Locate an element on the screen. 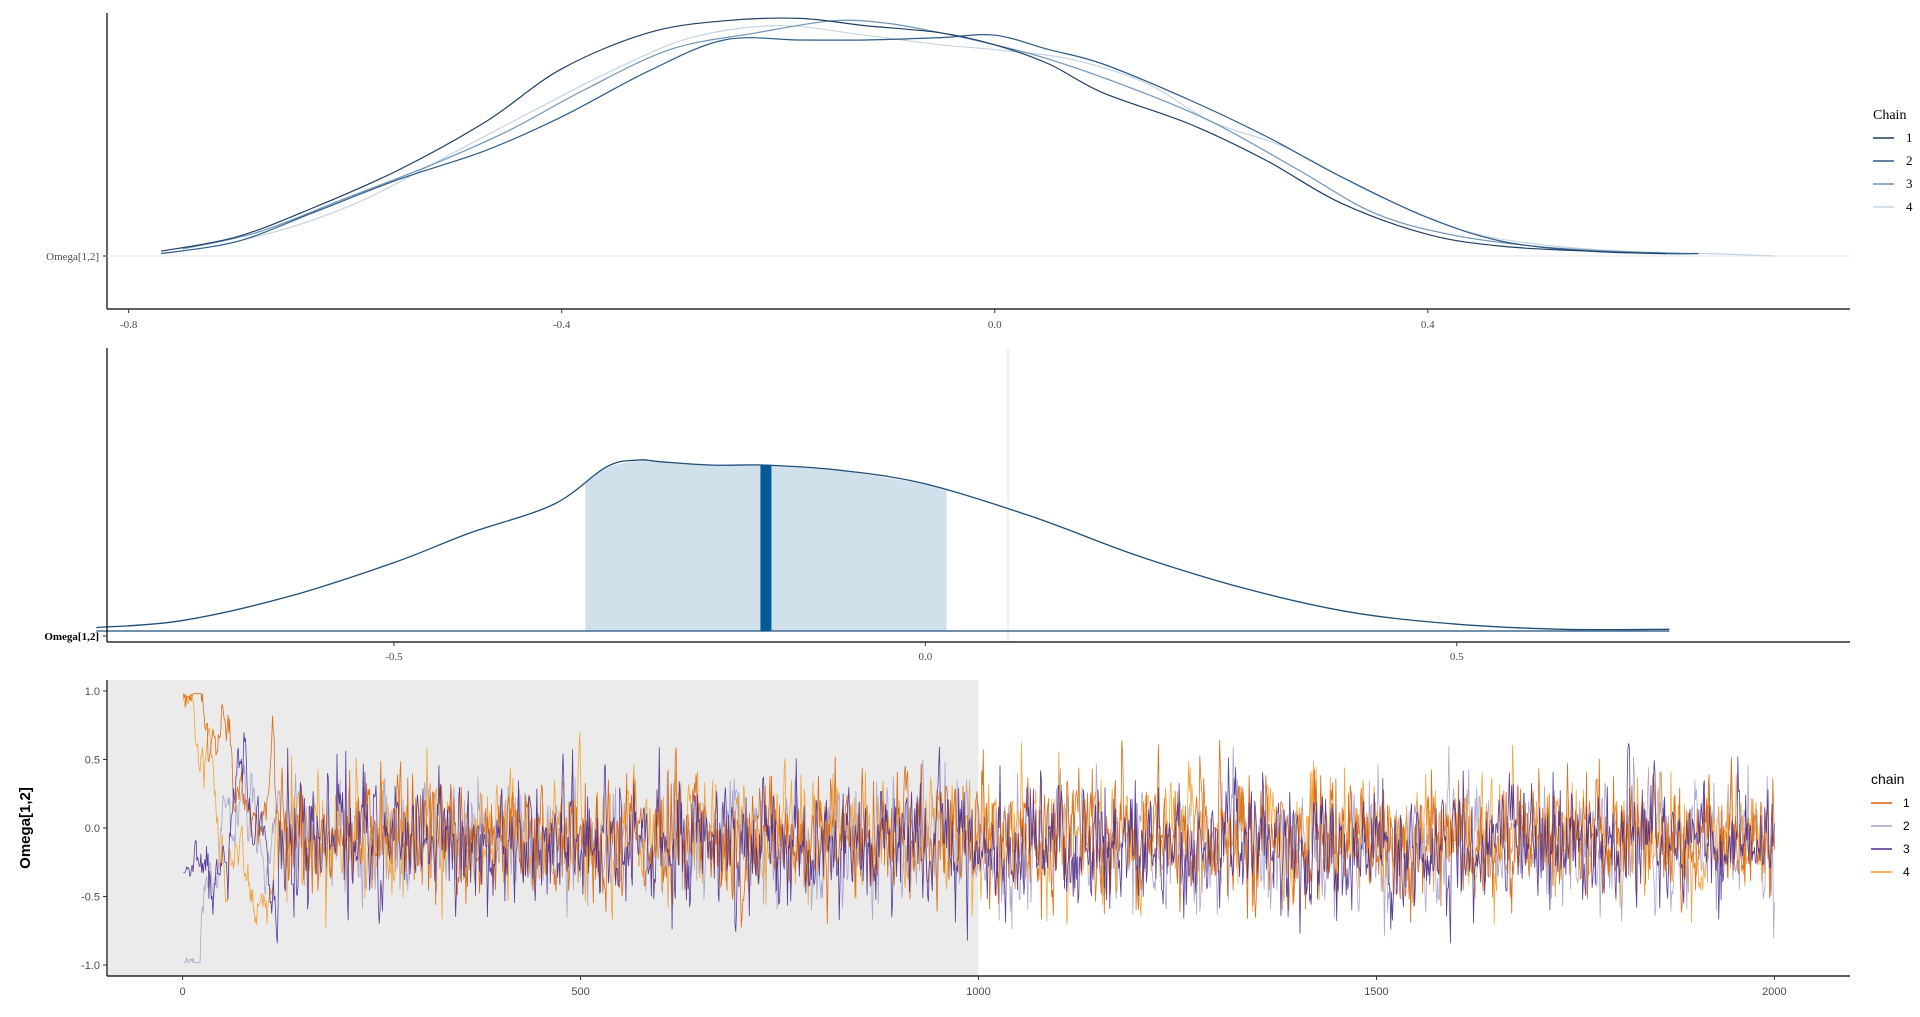  density-overlay-x-ticks: -0.8 -0.4 0.0 0.4 is located at coordinates (777, 320).